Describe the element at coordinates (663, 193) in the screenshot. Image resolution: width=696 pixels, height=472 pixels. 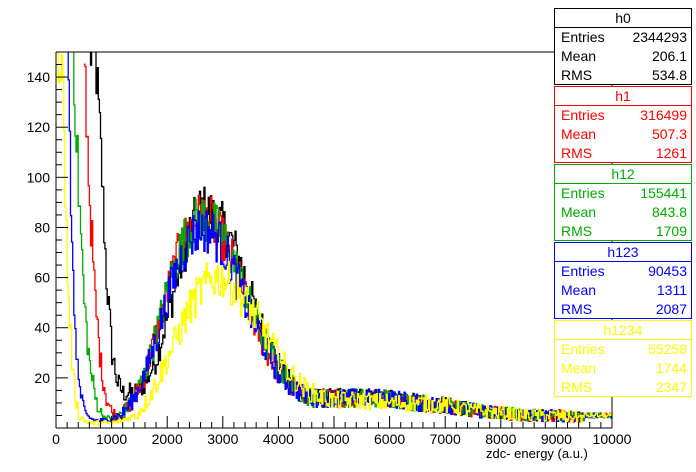
I see `statbox-value-entries: 155441` at that location.